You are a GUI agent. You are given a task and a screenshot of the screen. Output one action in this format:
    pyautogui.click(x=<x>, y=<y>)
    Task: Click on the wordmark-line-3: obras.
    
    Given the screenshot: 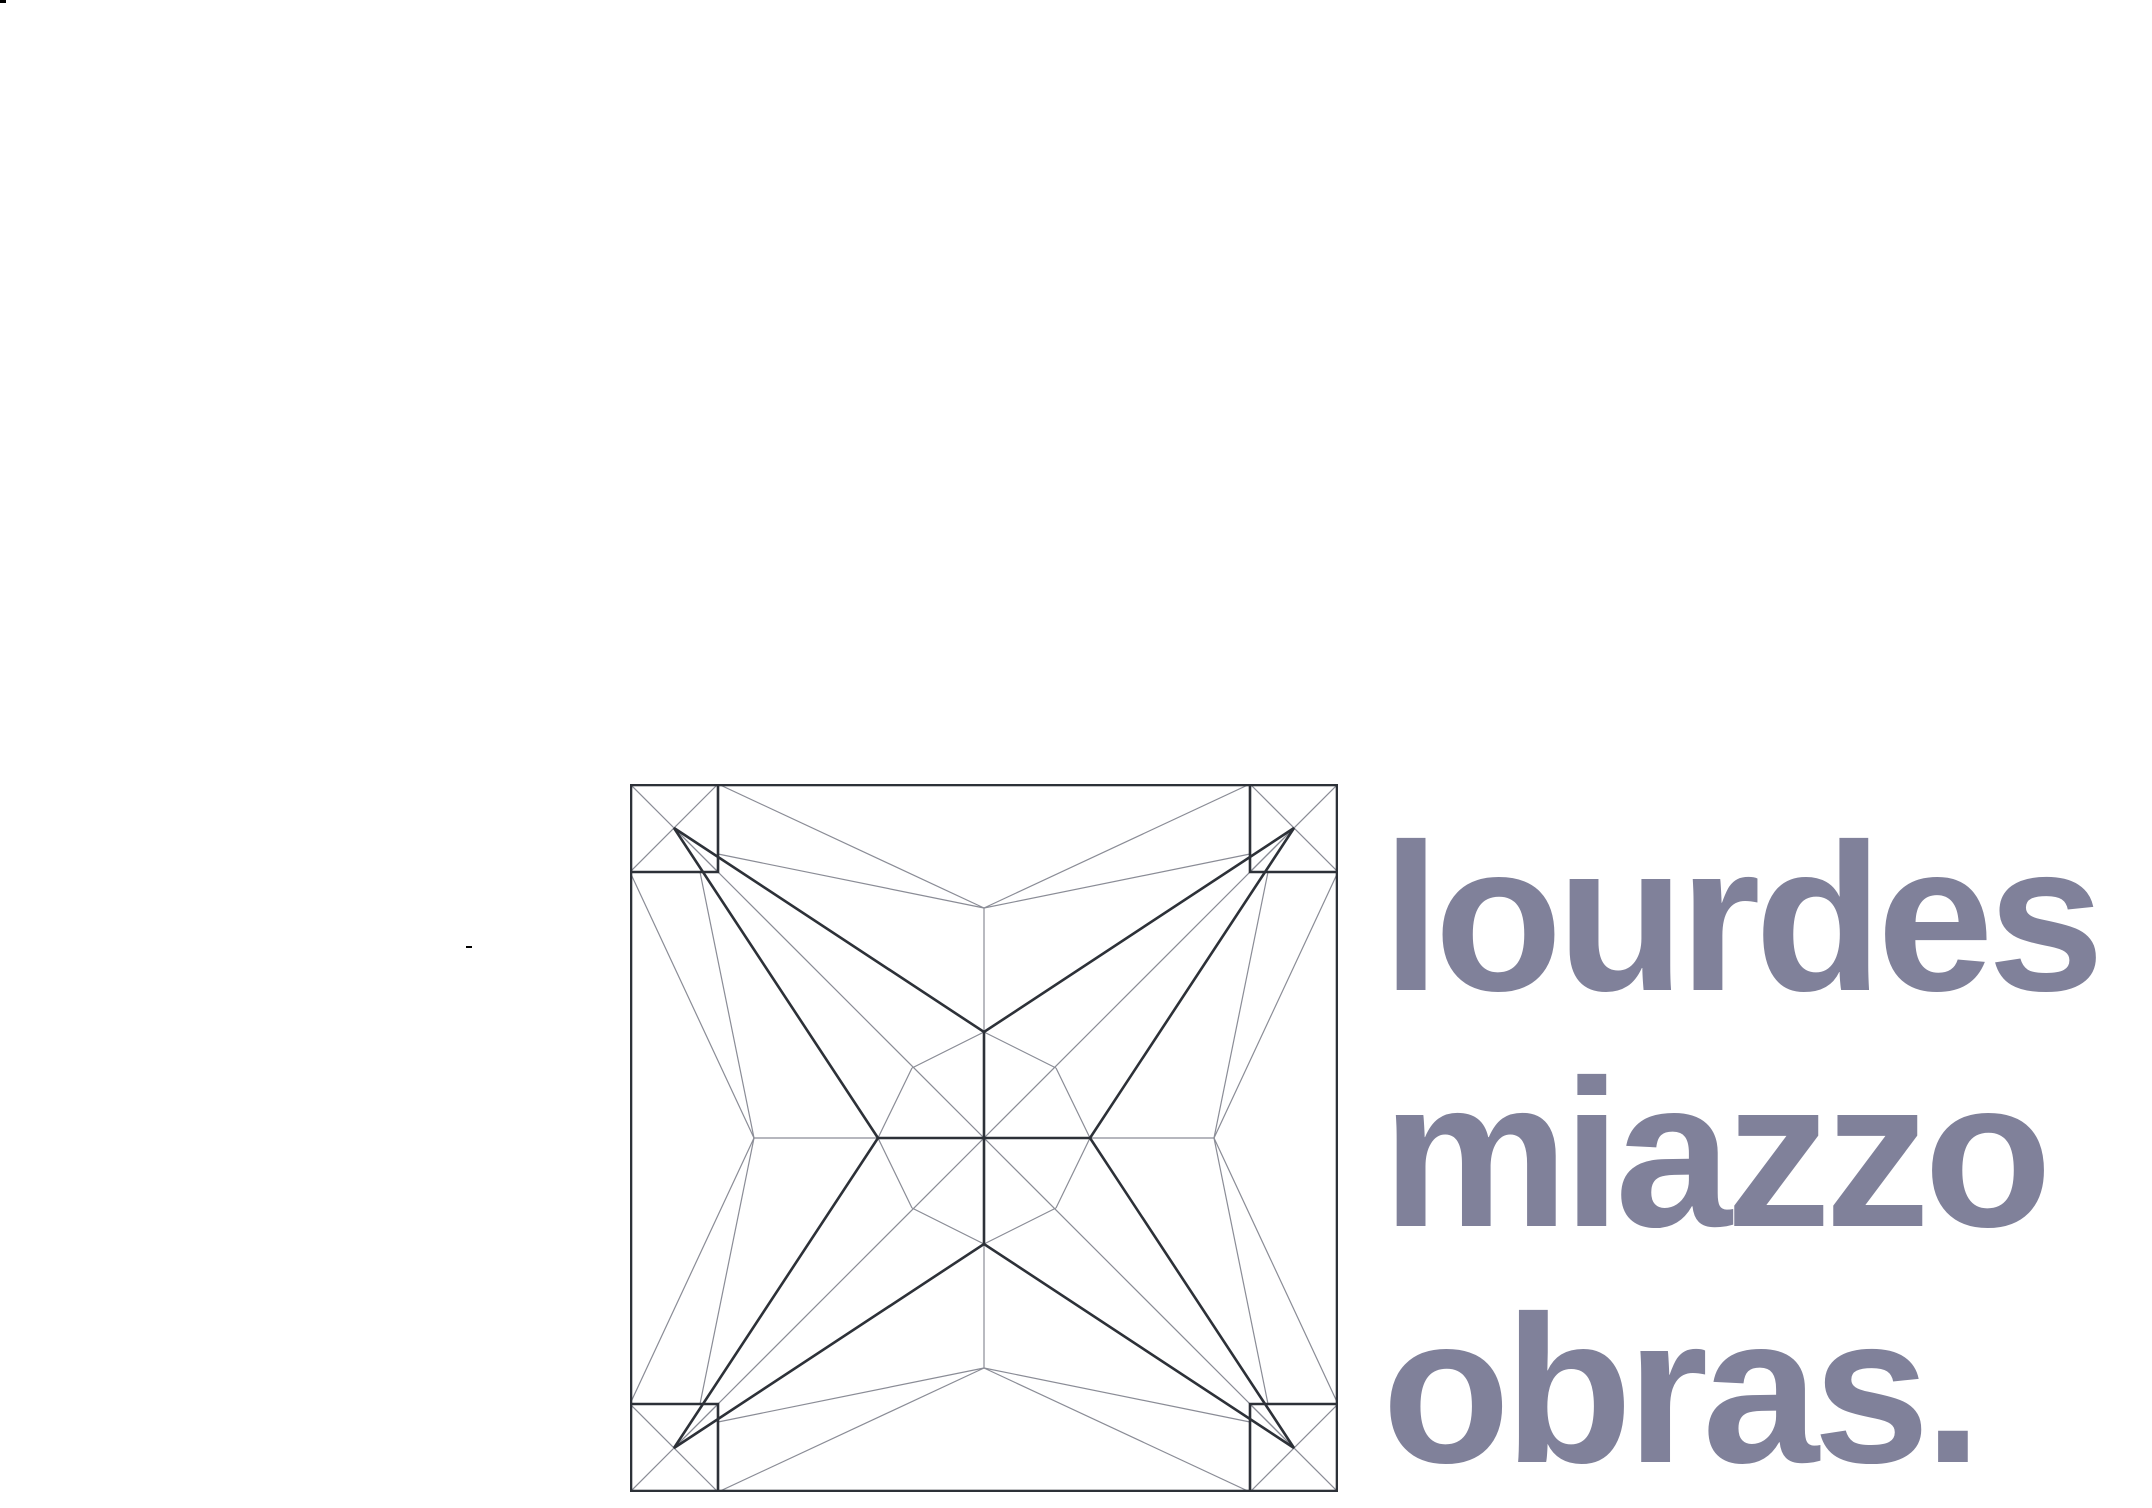 What is the action you would take?
    pyautogui.click(x=1682, y=1389)
    